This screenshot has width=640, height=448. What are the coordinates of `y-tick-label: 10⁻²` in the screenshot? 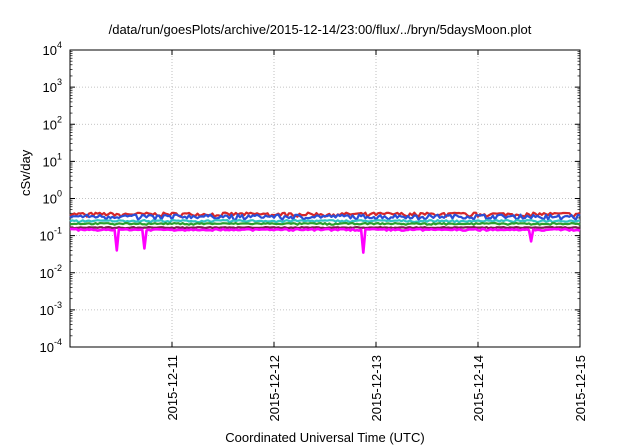 It's located at (51, 272).